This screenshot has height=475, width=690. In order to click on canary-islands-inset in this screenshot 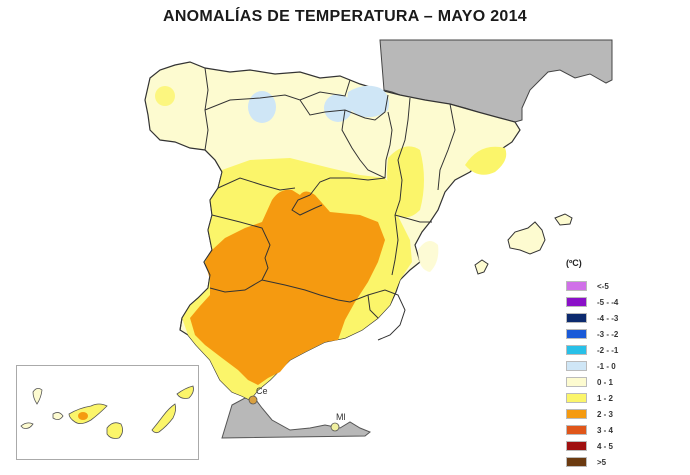, I will do `click(107, 412)`.